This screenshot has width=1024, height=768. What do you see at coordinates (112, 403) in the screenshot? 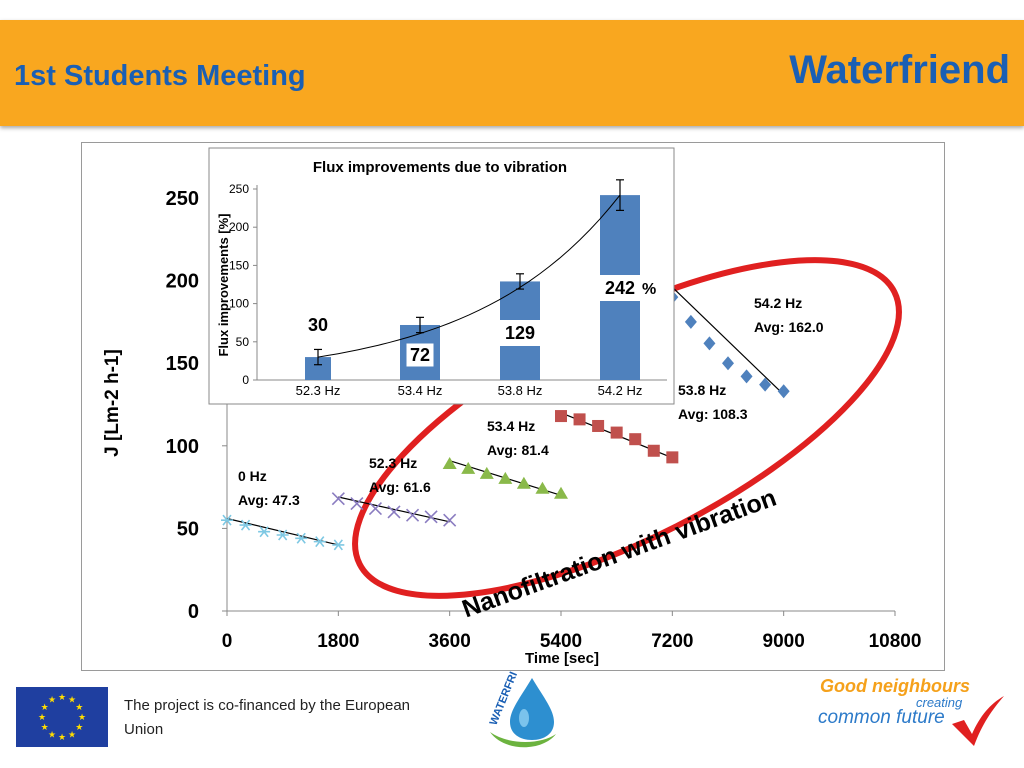
I see `y-axis-label: J [Lm-2 h-1]` at bounding box center [112, 403].